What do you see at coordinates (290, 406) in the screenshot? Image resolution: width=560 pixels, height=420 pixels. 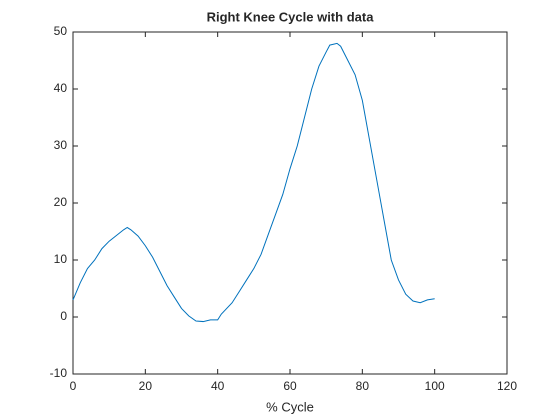 I see `x-axis-label: % Cycle` at bounding box center [290, 406].